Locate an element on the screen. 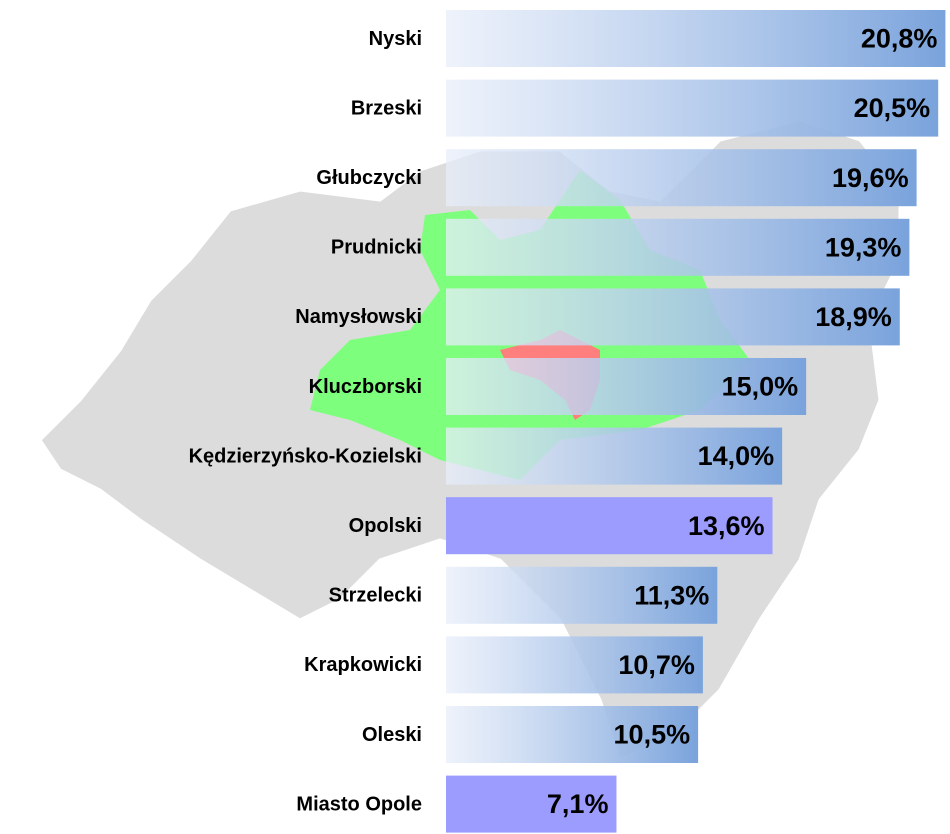 The image size is (950, 834). value-label: 13,6% is located at coordinates (726, 526).